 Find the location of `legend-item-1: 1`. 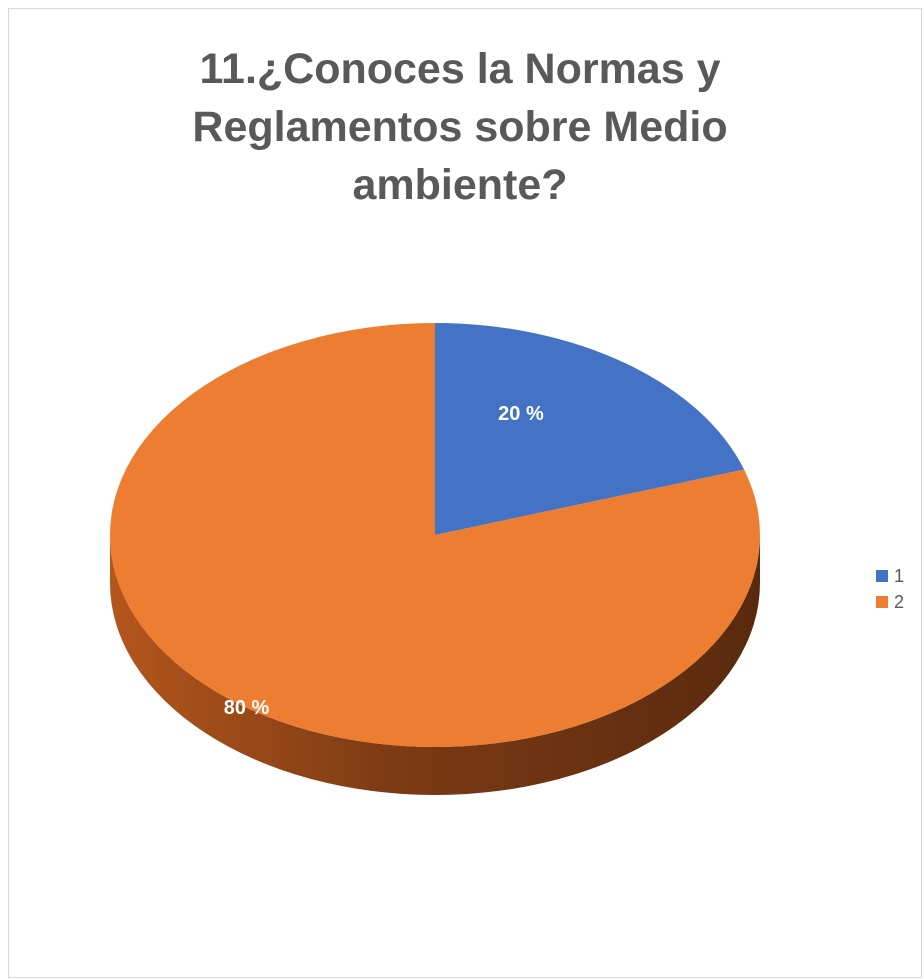

legend-item-1: 1 is located at coordinates (890, 576).